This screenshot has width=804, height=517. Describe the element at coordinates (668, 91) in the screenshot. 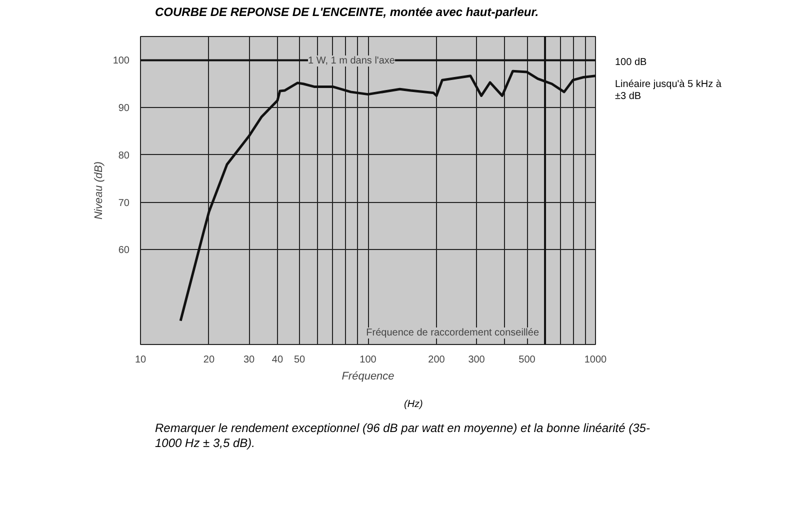

I see `text: Linéaire jusqu'à 5 kHz à ±3 dB` at that location.